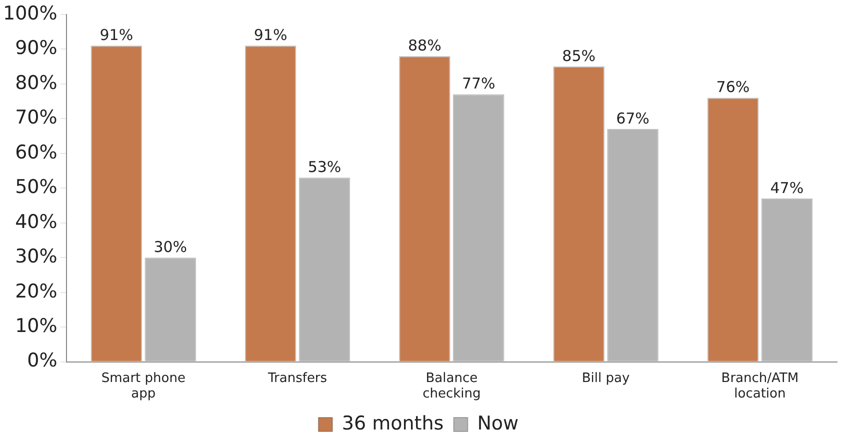  What do you see at coordinates (606, 378) in the screenshot?
I see `x-tick-label: Bill pay` at bounding box center [606, 378].